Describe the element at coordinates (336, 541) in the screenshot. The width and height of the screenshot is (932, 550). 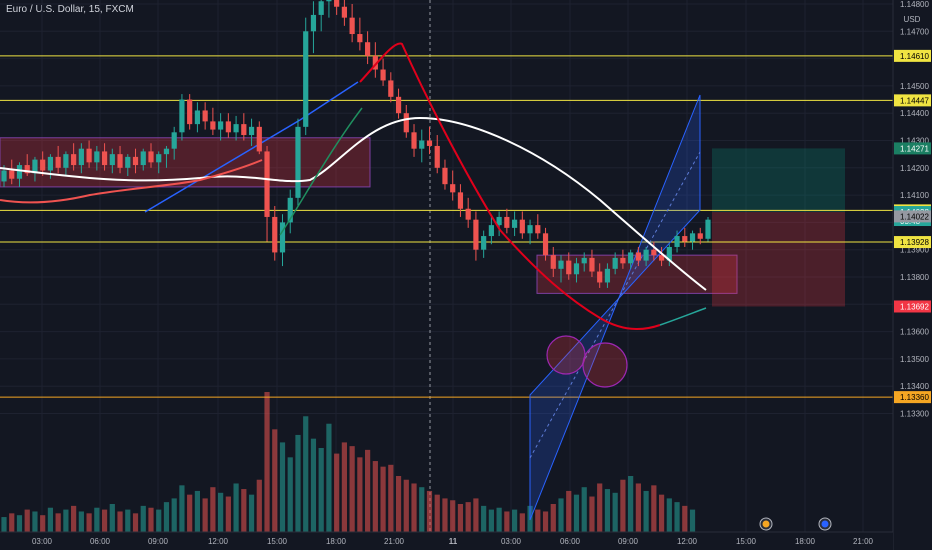
I see `time-tick-label: 18:00` at that location.